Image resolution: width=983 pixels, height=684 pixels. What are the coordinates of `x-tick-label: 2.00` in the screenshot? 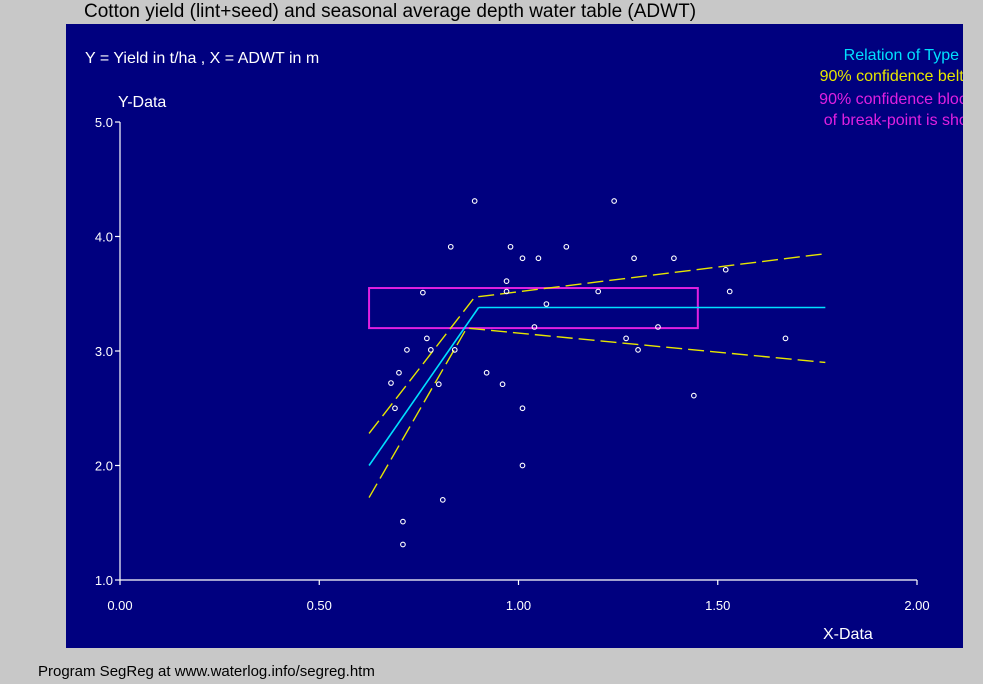 It's located at (916, 605).